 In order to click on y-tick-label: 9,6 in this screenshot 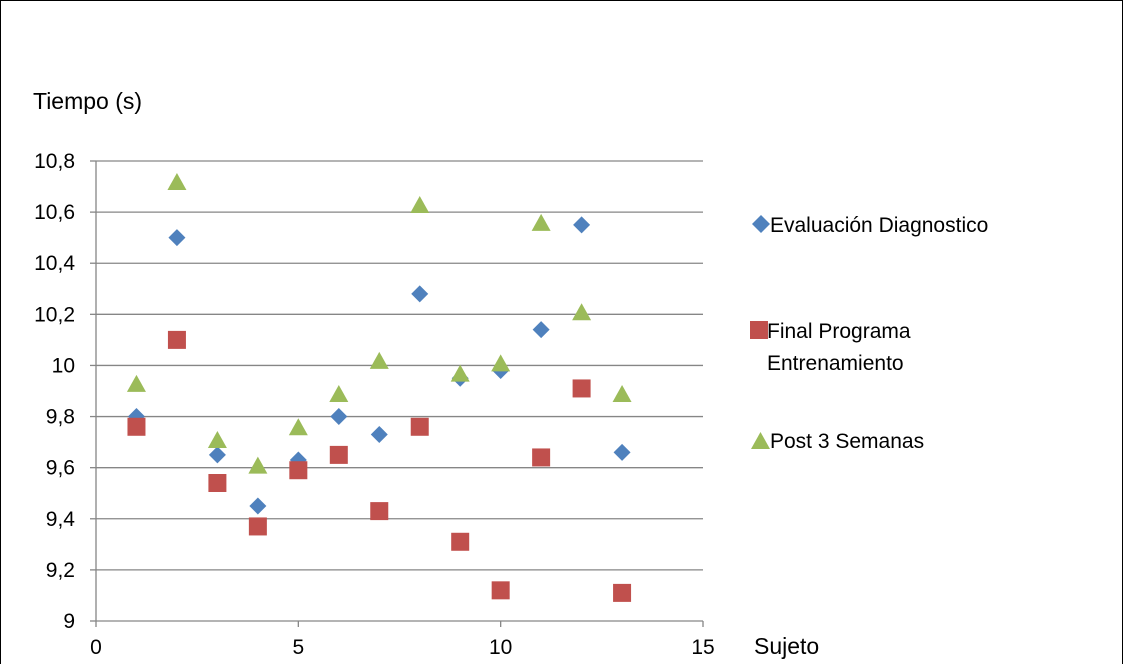, I will do `click(60, 468)`.